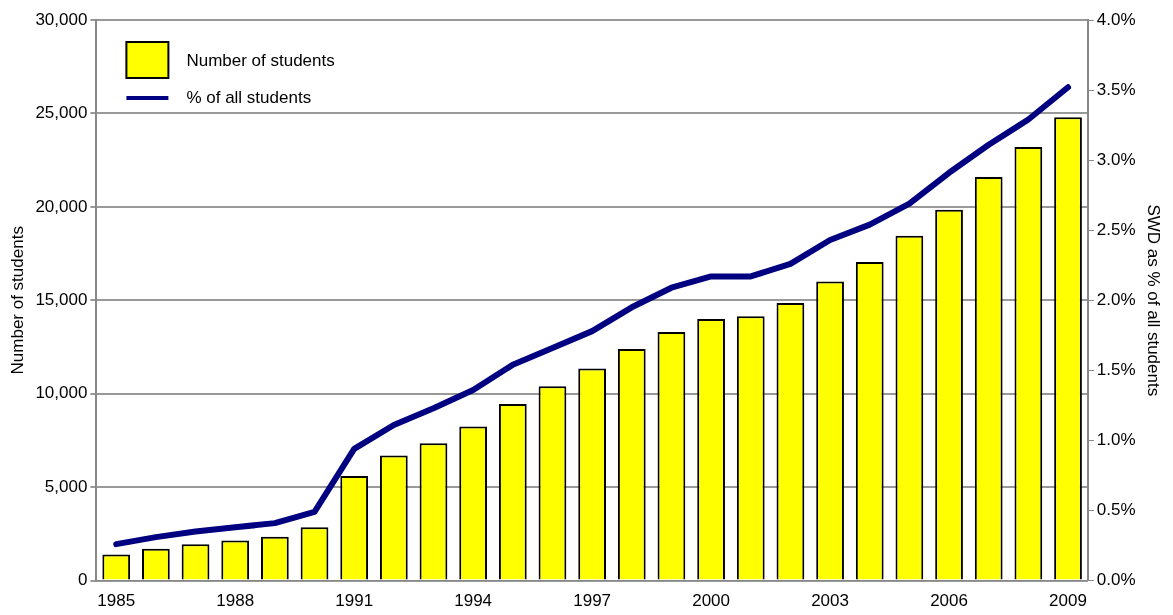 This screenshot has height=615, width=1173. What do you see at coordinates (1154, 300) in the screenshot?
I see `y2-axis-title: SWD as % of all students` at bounding box center [1154, 300].